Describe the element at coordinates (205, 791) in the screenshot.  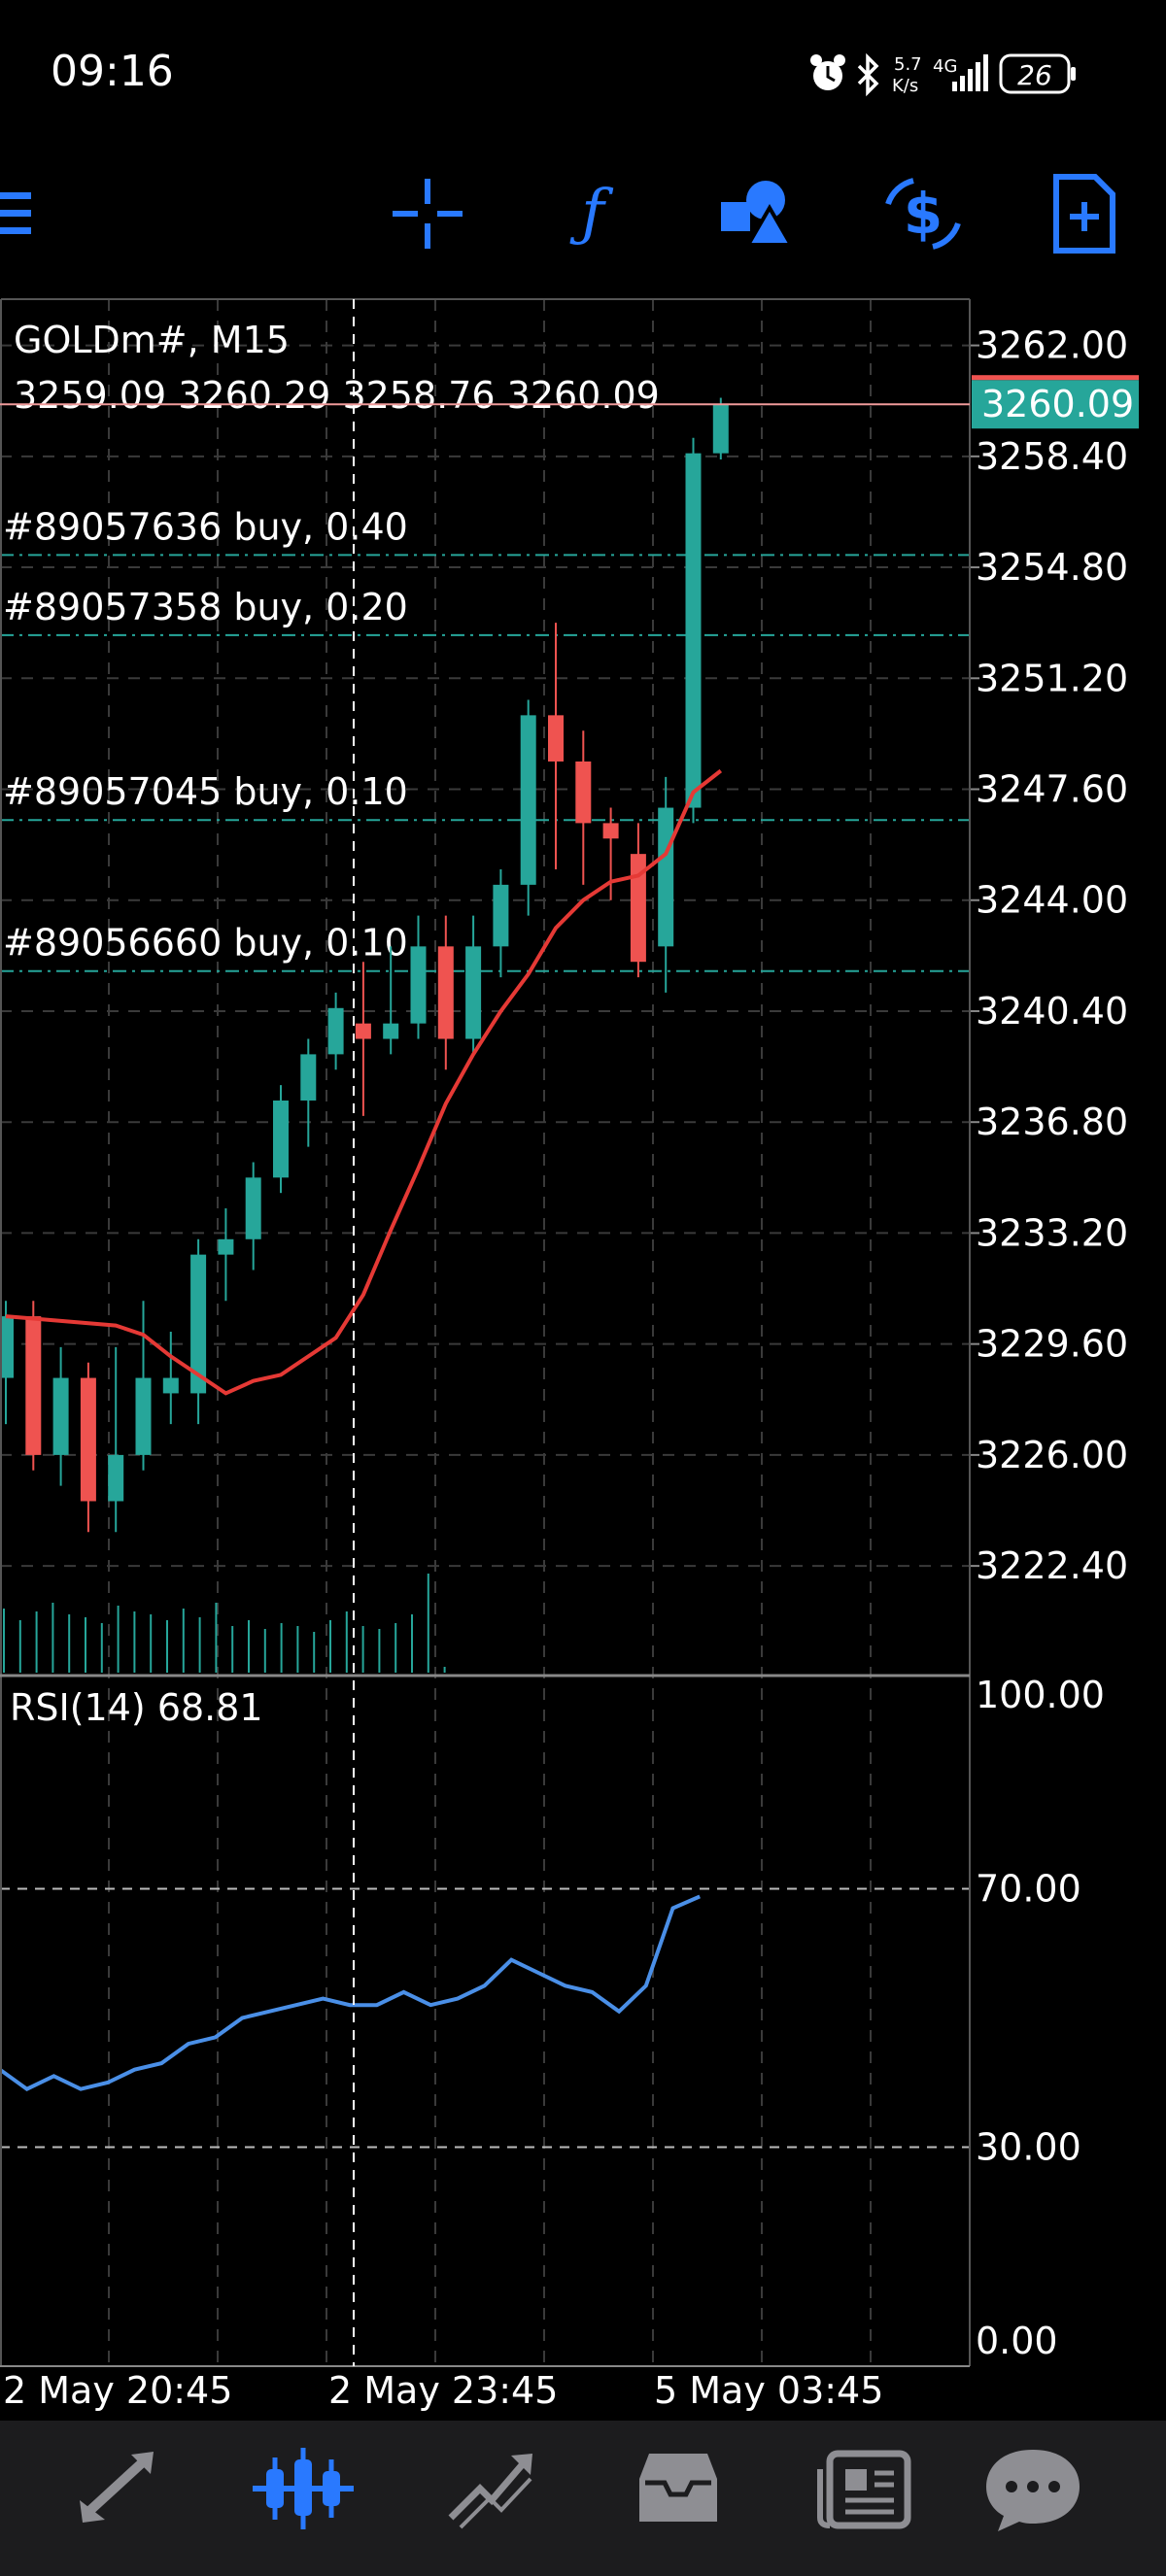
I see `order-label: #89057045 buy, 0.10` at that location.